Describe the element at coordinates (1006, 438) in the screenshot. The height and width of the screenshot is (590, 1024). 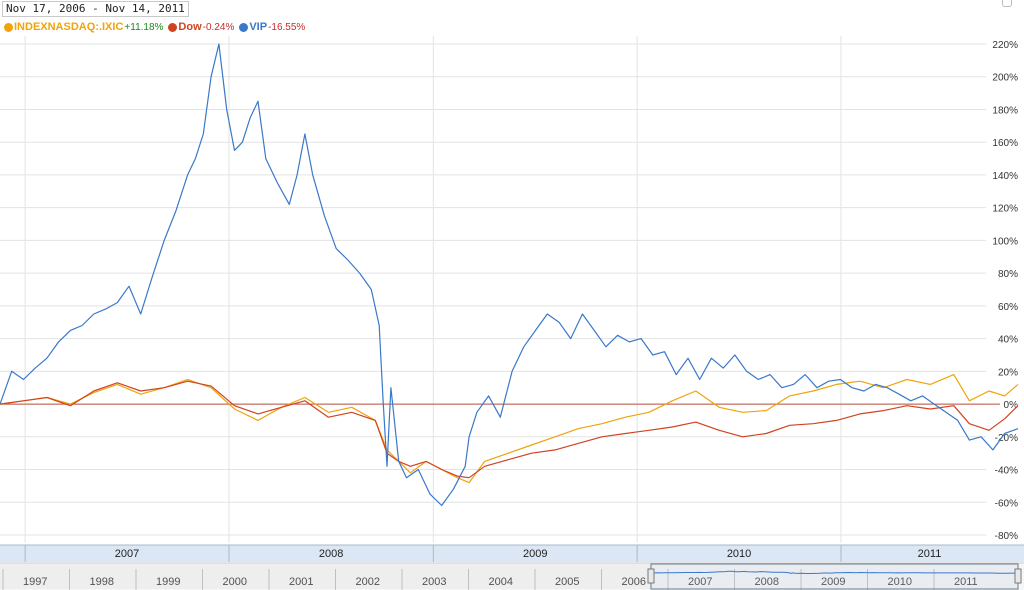
I see `y-tick-label: -20%` at that location.